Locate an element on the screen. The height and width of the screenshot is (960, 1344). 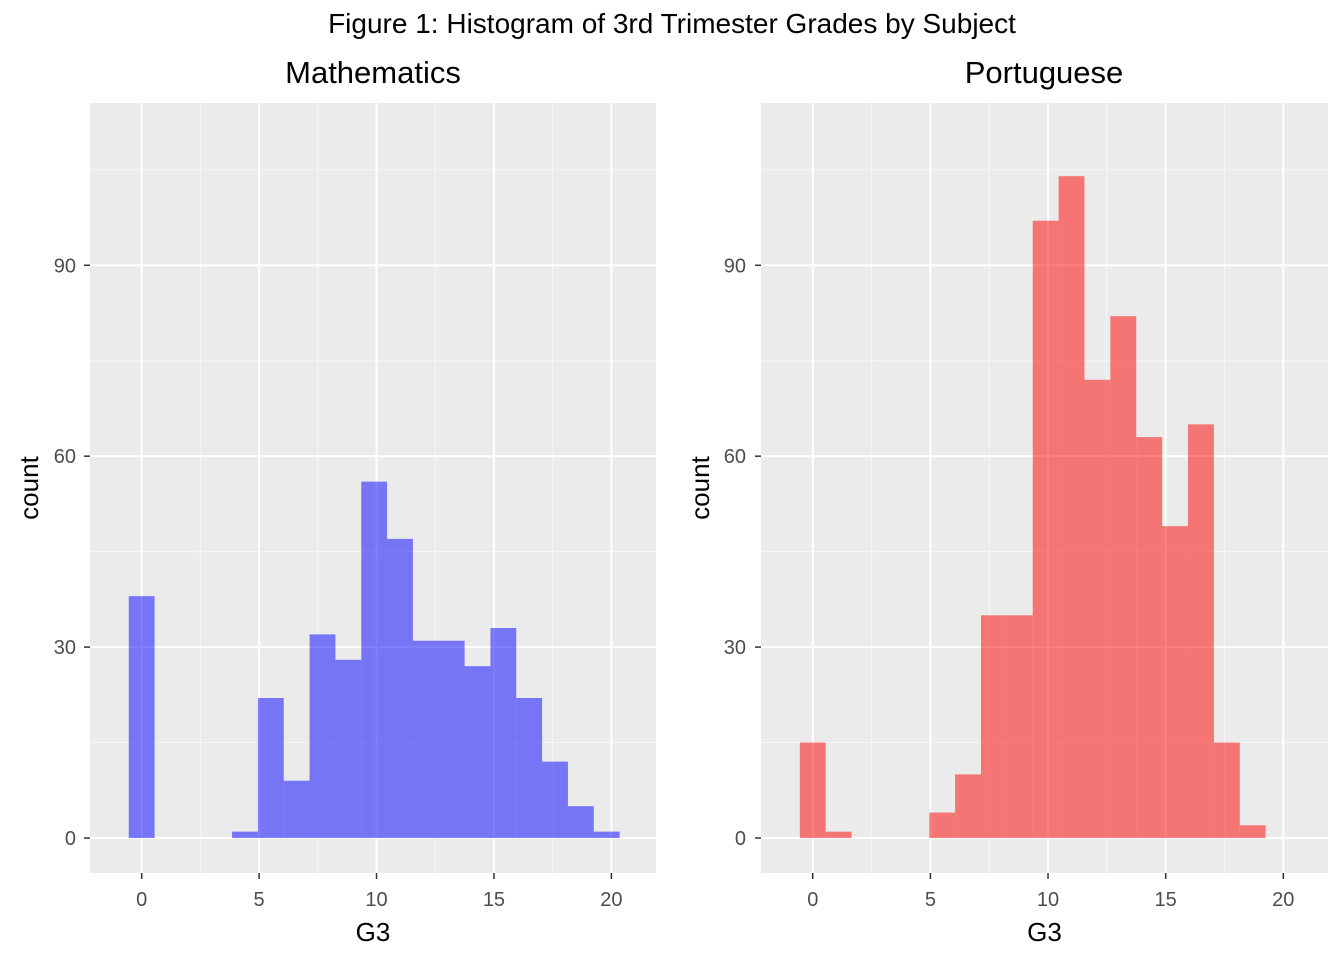
panel-title: Portuguese is located at coordinates (1044, 72).